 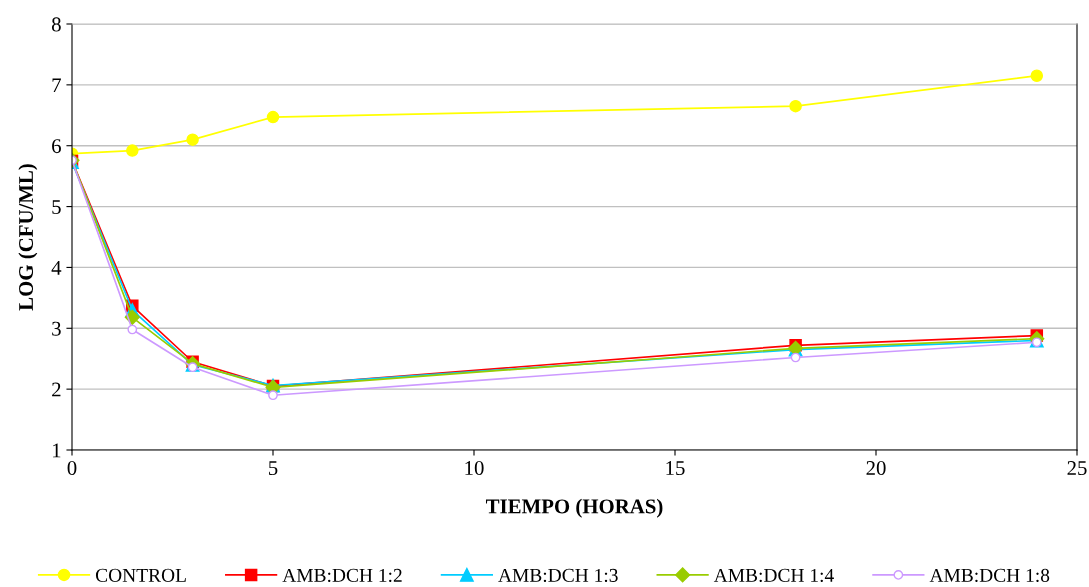 I want to click on x-tick-label: 25, so click(x=1077, y=468).